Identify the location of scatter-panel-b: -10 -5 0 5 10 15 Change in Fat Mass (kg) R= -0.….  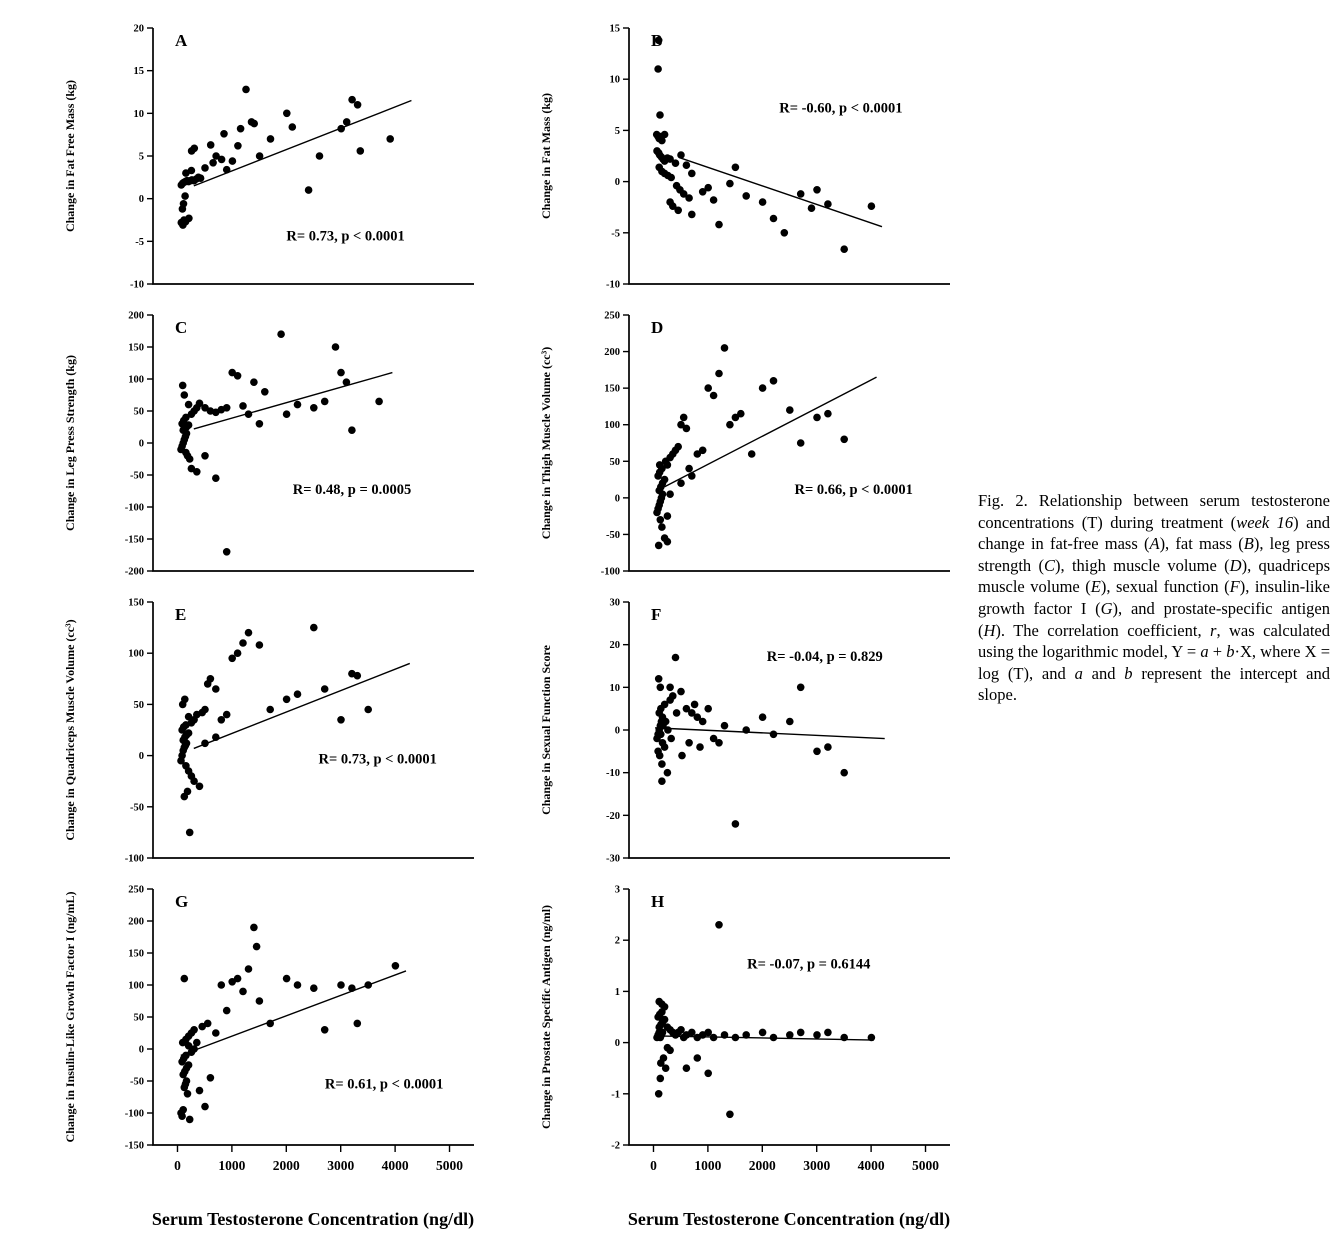
(744, 157).